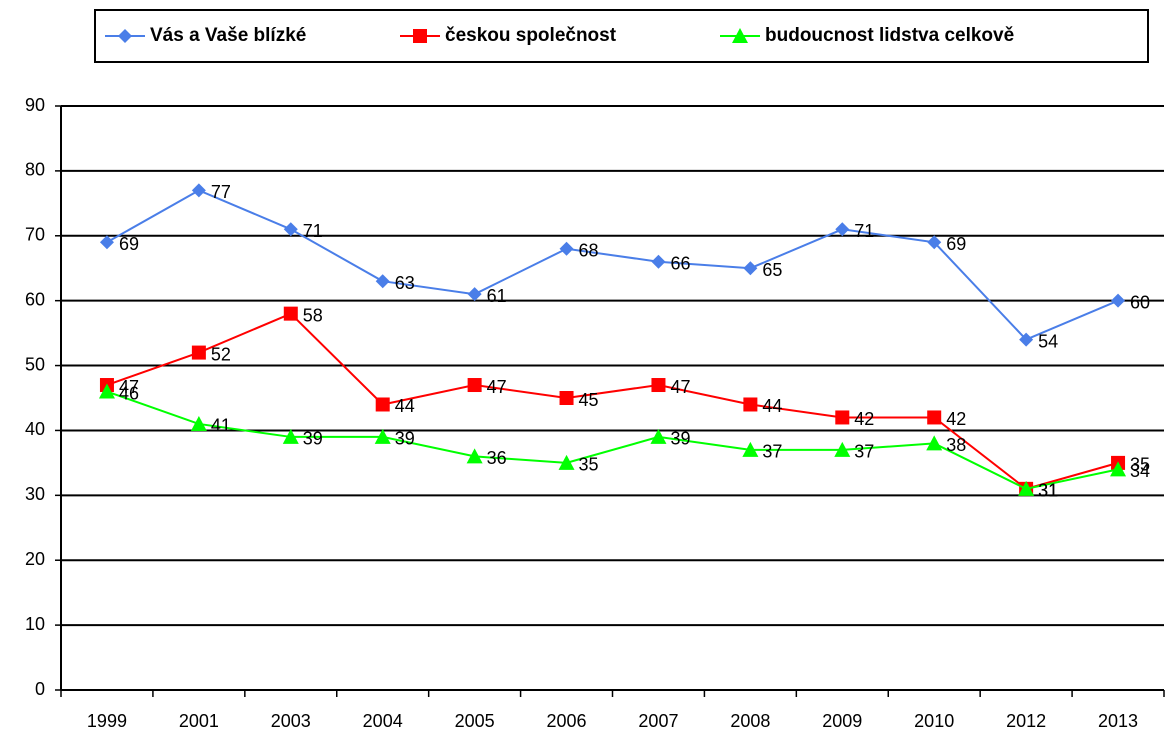 This screenshot has width=1166, height=736. Describe the element at coordinates (1140, 302) in the screenshot. I see `data-label: 60` at that location.